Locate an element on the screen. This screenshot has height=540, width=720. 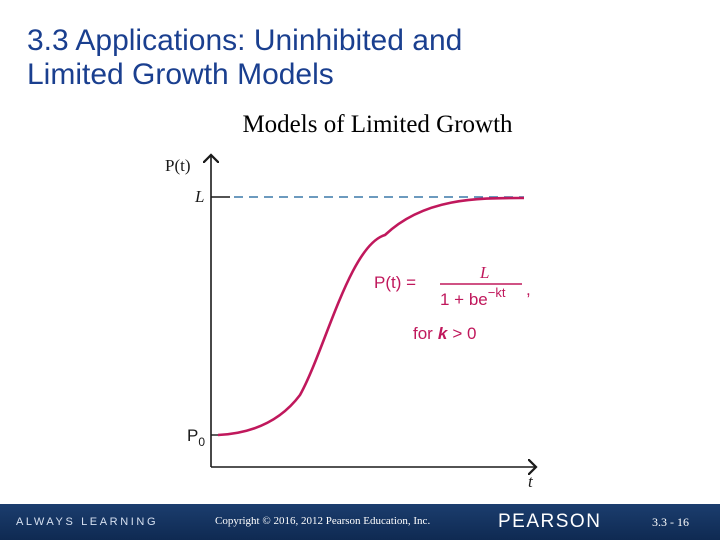
formula-lhs: P(t) = is located at coordinates (395, 282).